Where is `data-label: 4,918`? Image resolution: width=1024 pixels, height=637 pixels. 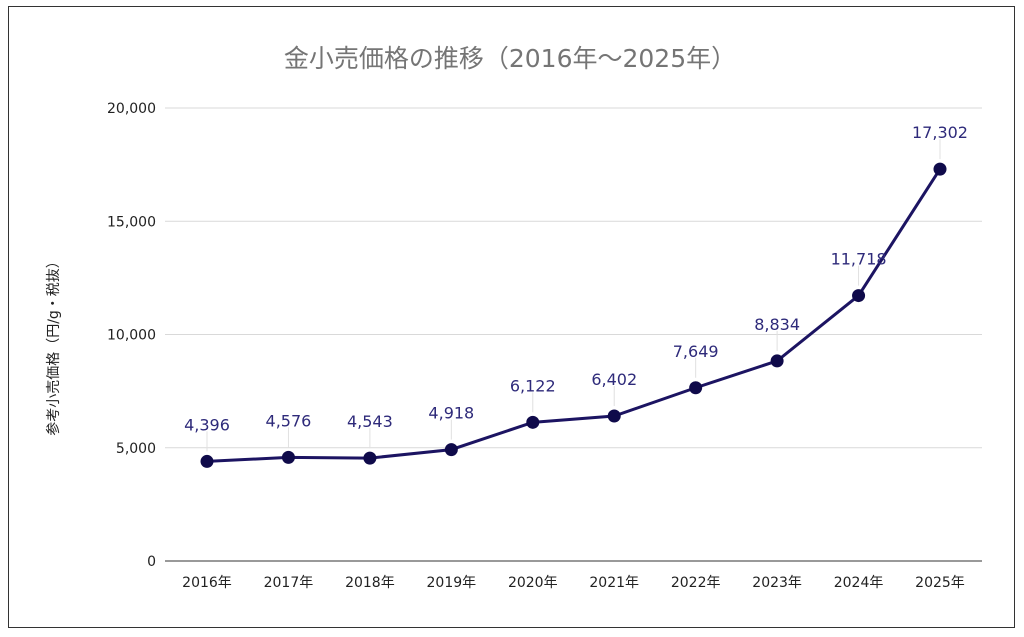
data-label: 4,918 is located at coordinates (451, 413).